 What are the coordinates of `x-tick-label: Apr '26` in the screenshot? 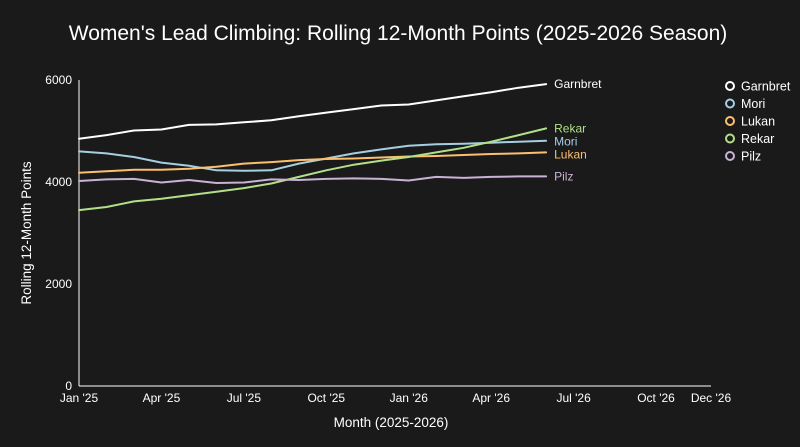 It's located at (491, 398).